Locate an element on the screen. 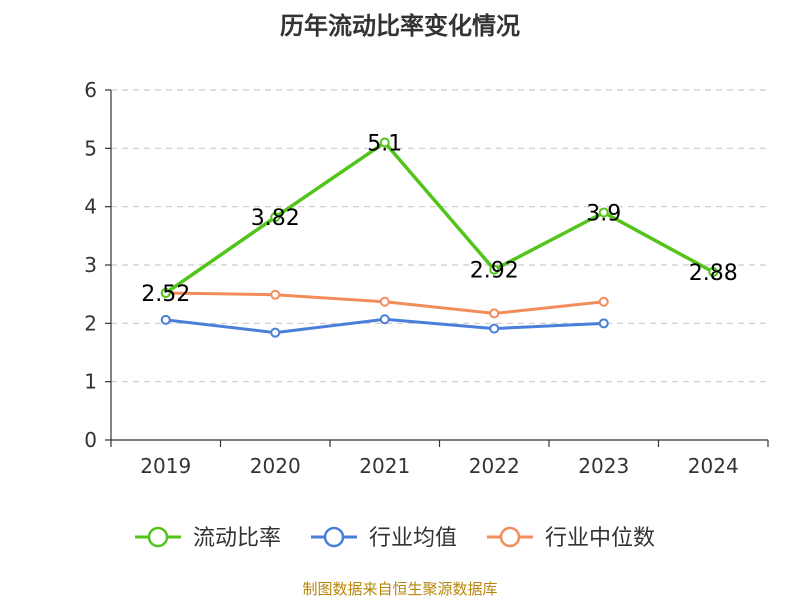 The image size is (800, 600). x-tick-label: 2022 is located at coordinates (494, 466).